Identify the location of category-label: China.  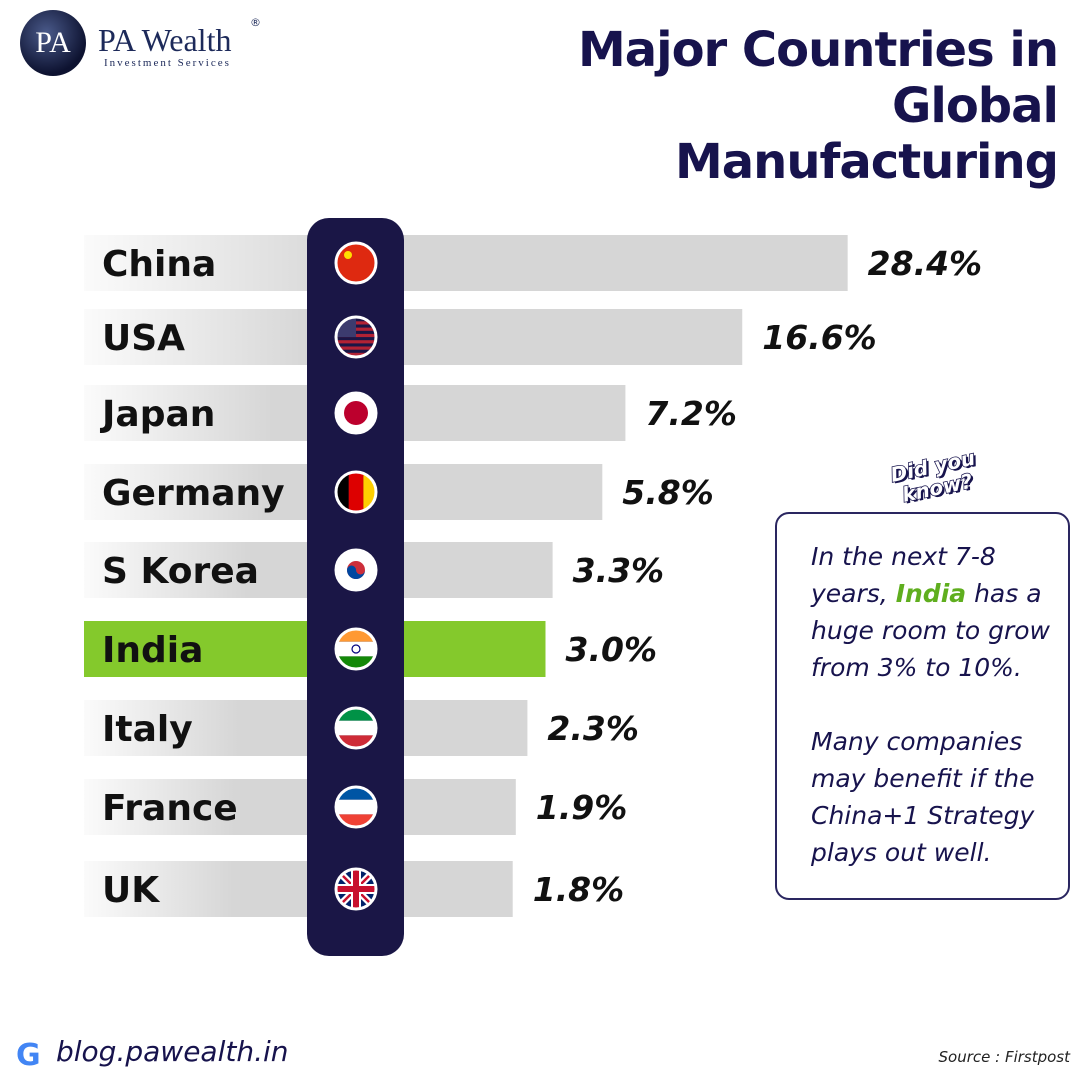
(159, 264).